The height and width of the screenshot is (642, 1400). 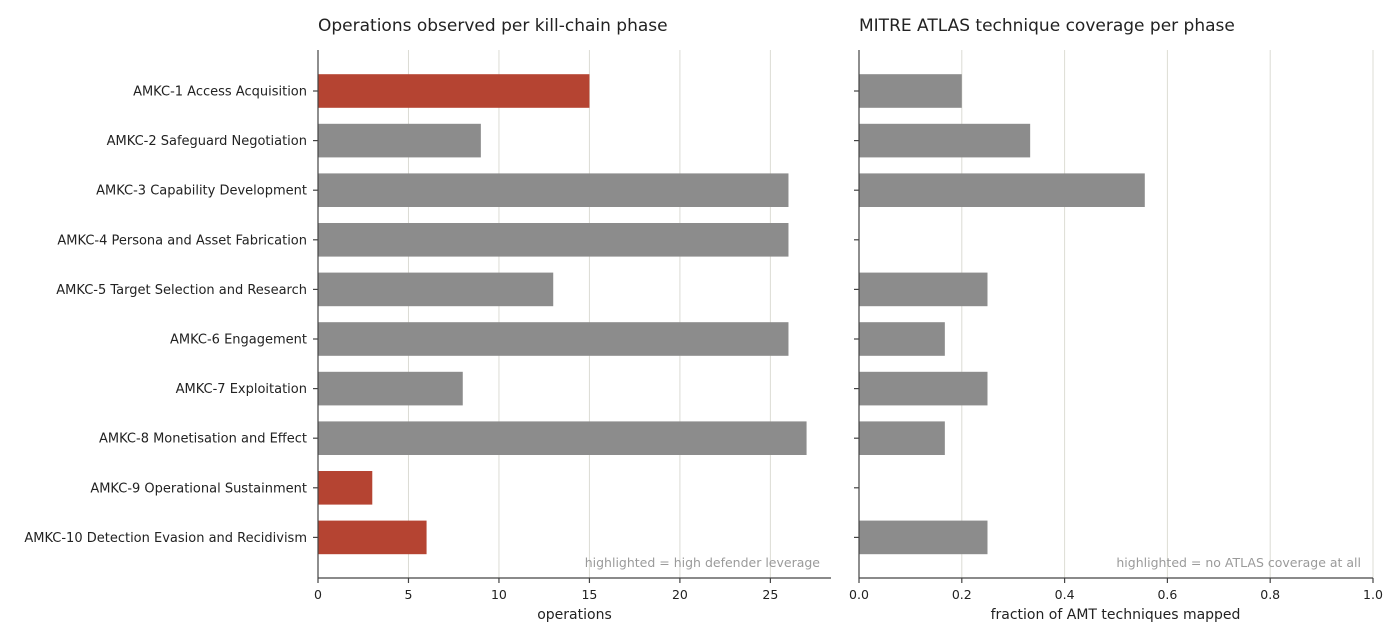 I want to click on category-label: AMKC-5 Target Selection and Research, so click(x=181, y=290).